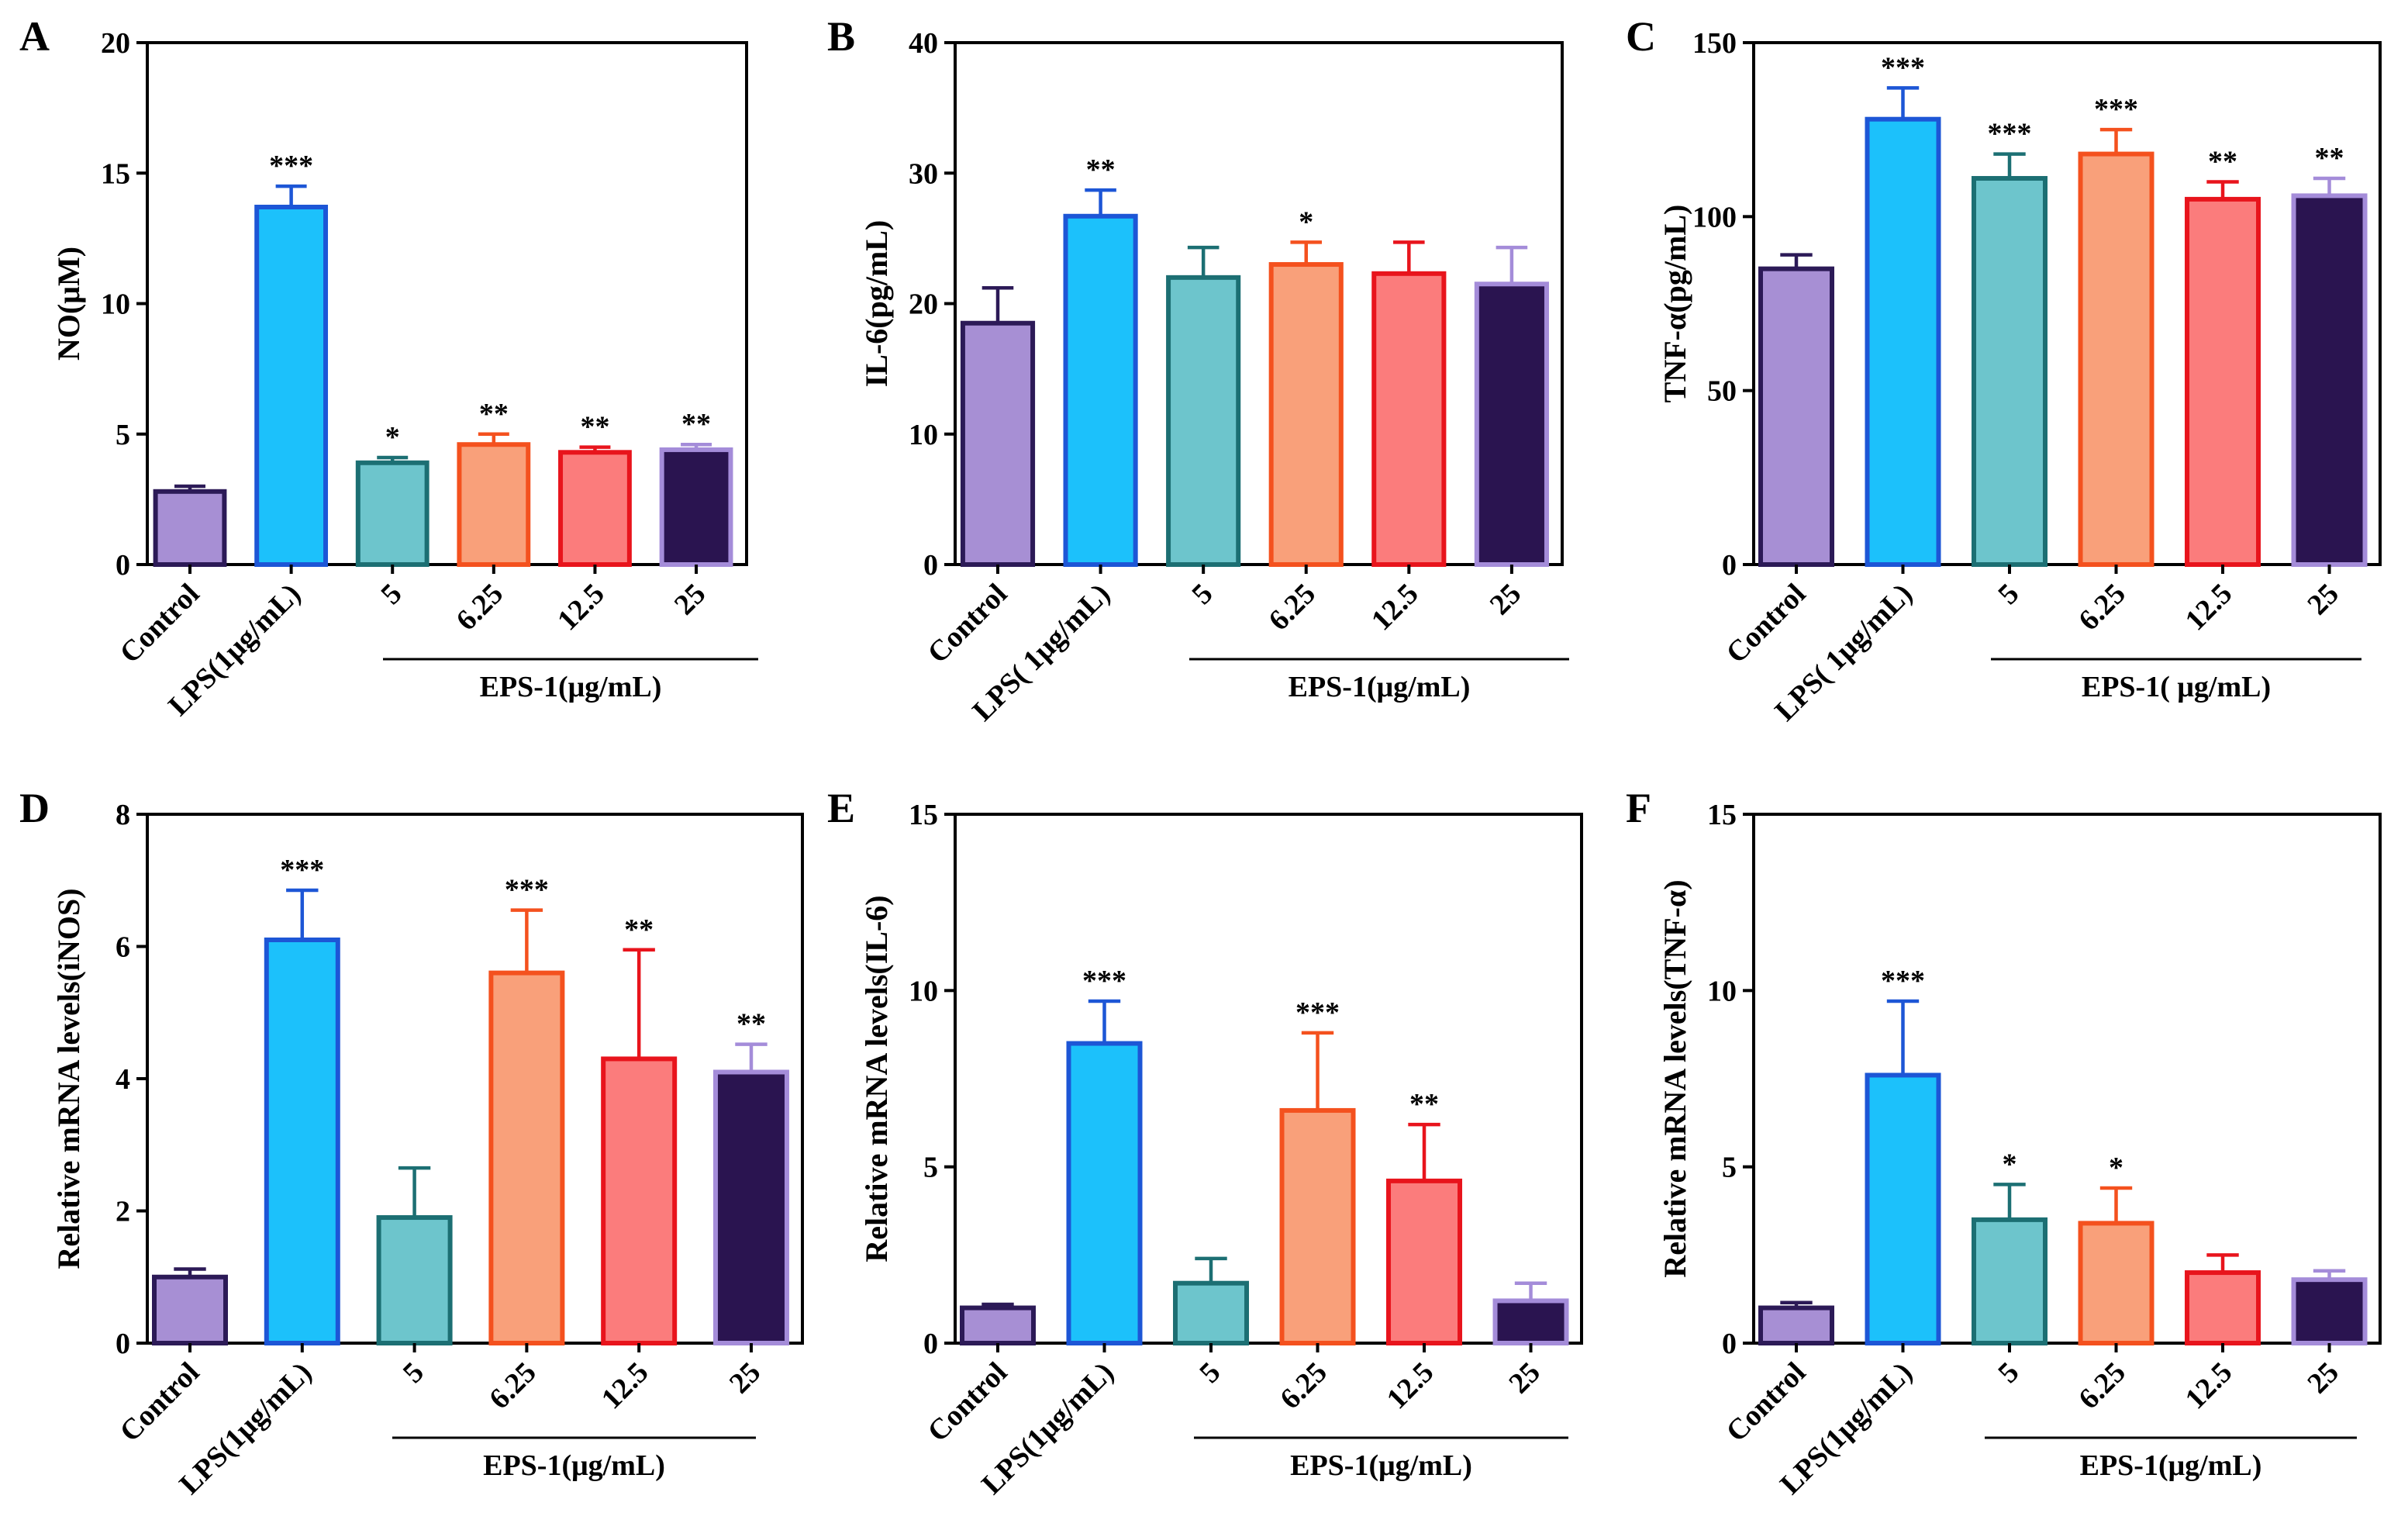  Describe the element at coordinates (1722, 391) in the screenshot. I see `y-tick-label: 50` at that location.